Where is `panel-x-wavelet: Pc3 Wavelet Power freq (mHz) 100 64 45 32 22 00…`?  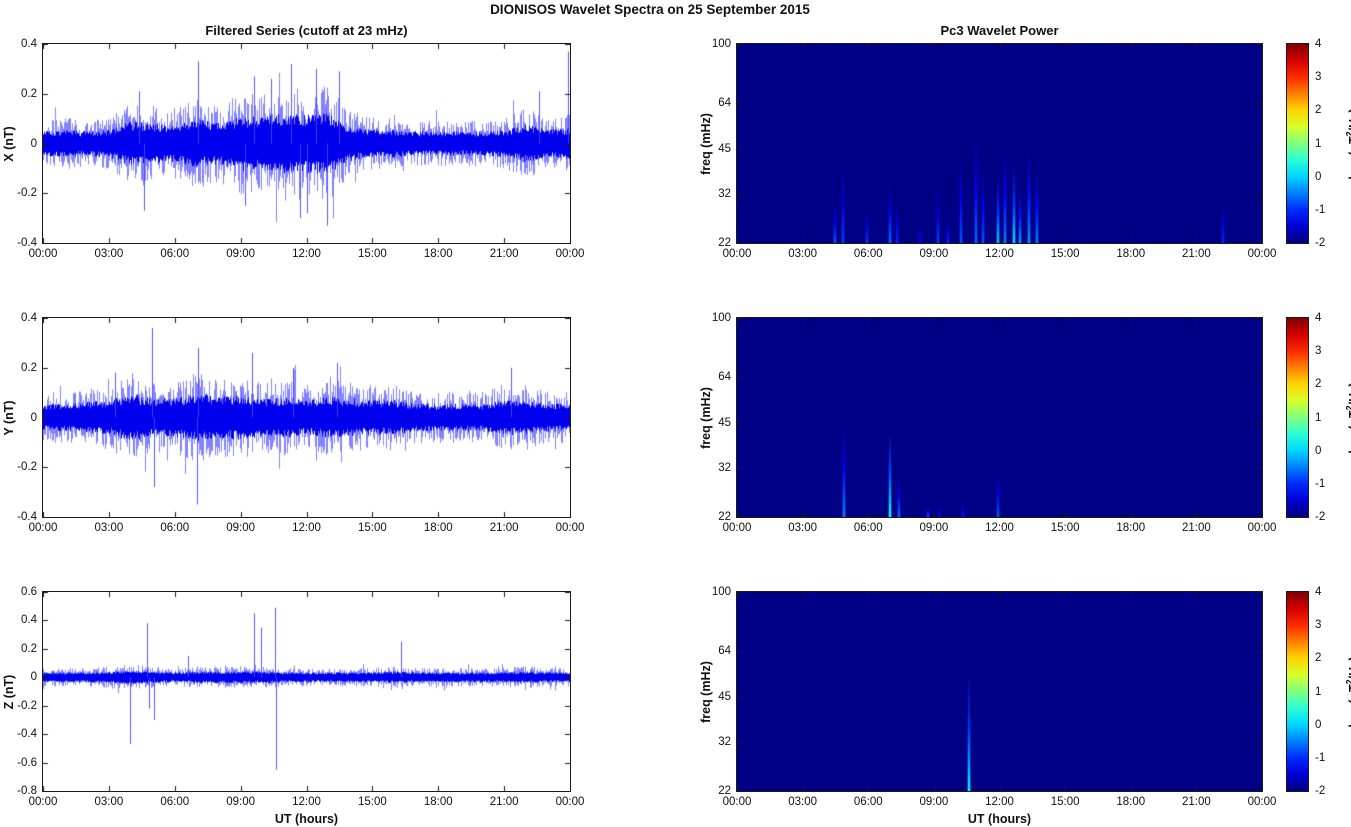
panel-x-wavelet: Pc3 Wavelet Power freq (mHz) 100 64 45 32 22 00… is located at coordinates (987, 141).